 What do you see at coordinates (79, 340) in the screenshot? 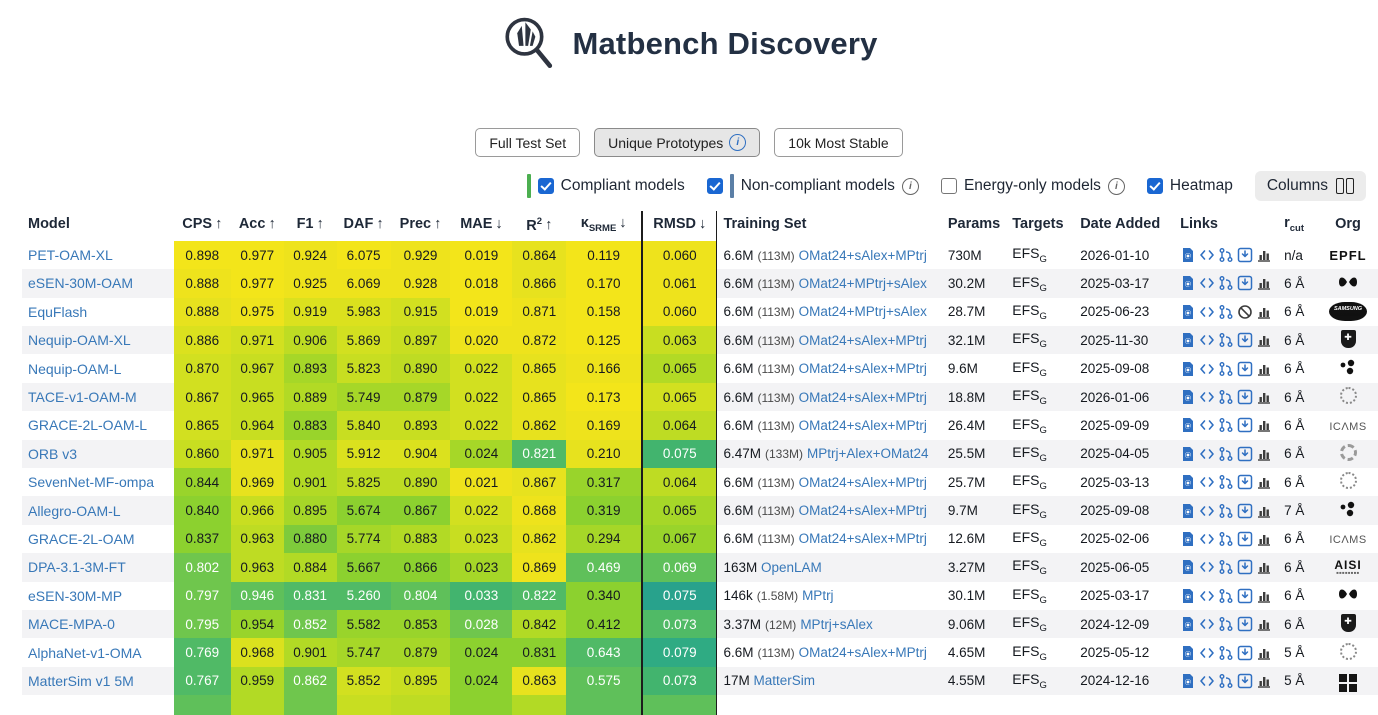
I see `model-link: Nequip-OAM-XL` at bounding box center [79, 340].